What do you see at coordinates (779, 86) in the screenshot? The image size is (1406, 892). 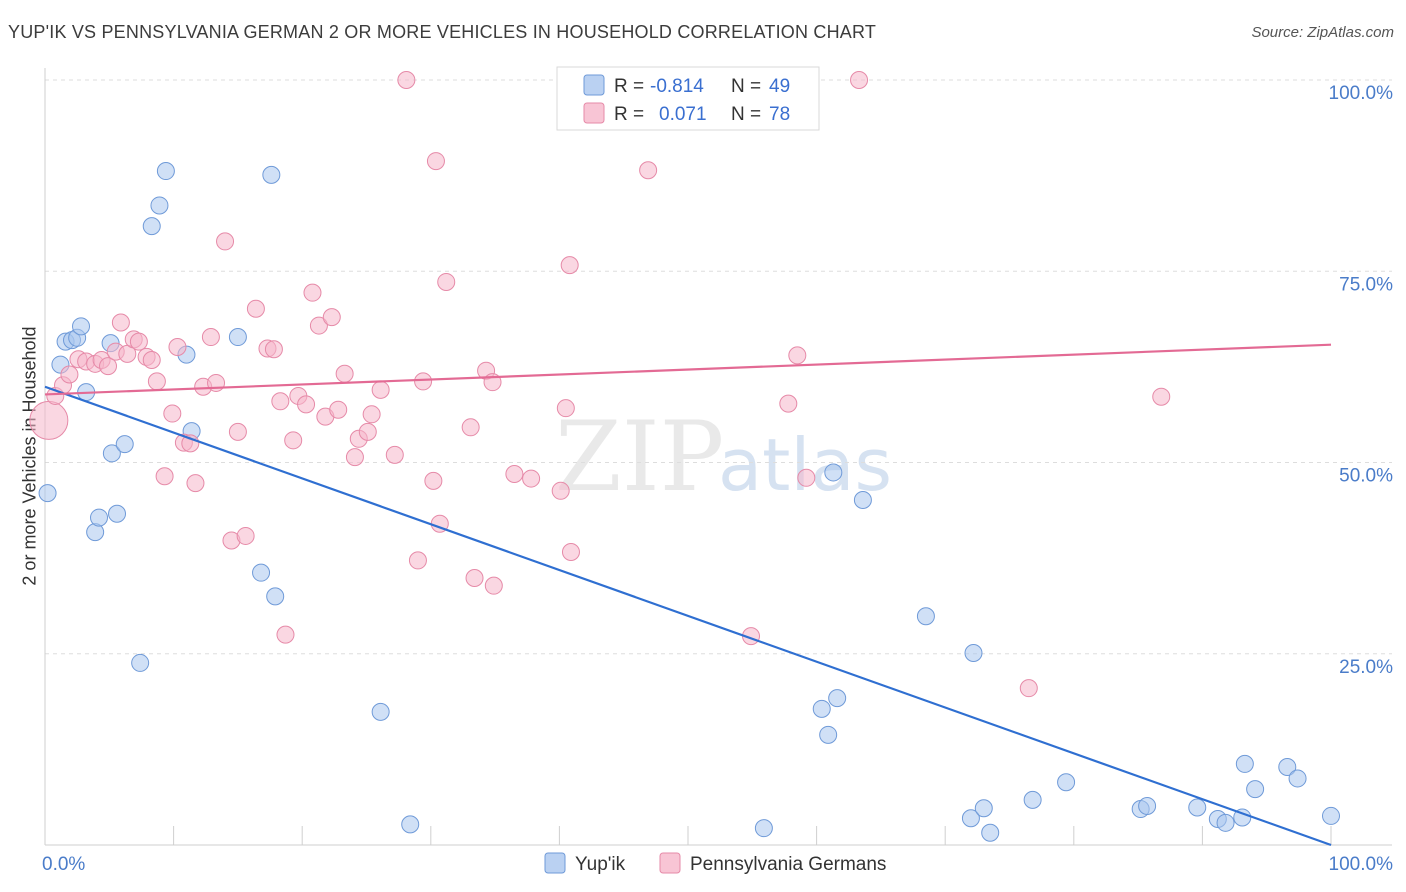 I see `legend-n-value-yupik: 49` at bounding box center [779, 86].